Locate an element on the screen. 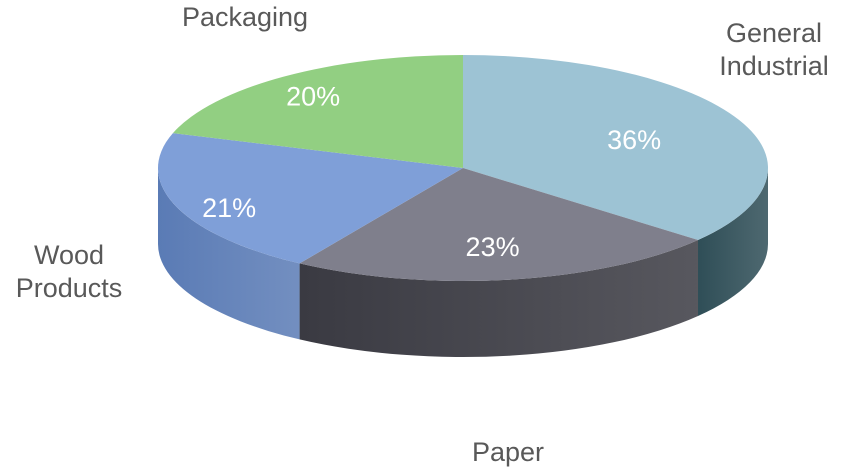  category-label-wood-products: Wood Products is located at coordinates (69, 271).